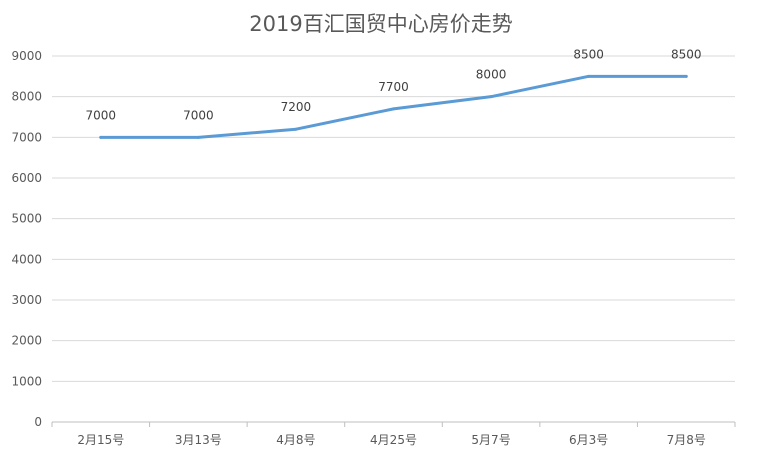 The width and height of the screenshot is (762, 461). What do you see at coordinates (26, 219) in the screenshot?
I see `y-tick-label: 5000` at bounding box center [26, 219].